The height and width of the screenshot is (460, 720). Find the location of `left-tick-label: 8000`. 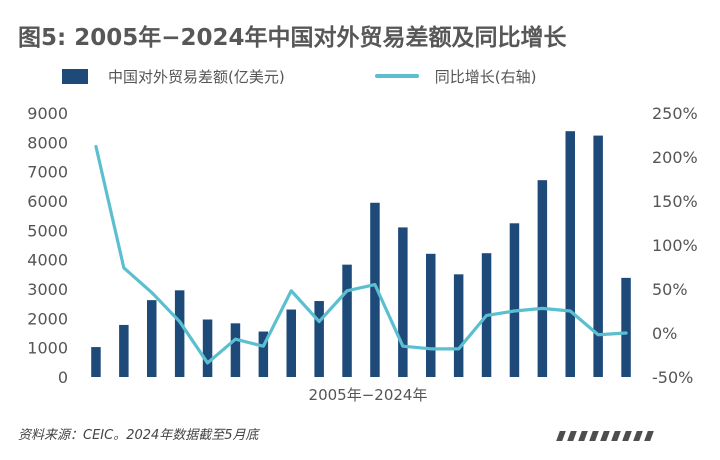

left-tick-label: 8000 is located at coordinates (47, 142).